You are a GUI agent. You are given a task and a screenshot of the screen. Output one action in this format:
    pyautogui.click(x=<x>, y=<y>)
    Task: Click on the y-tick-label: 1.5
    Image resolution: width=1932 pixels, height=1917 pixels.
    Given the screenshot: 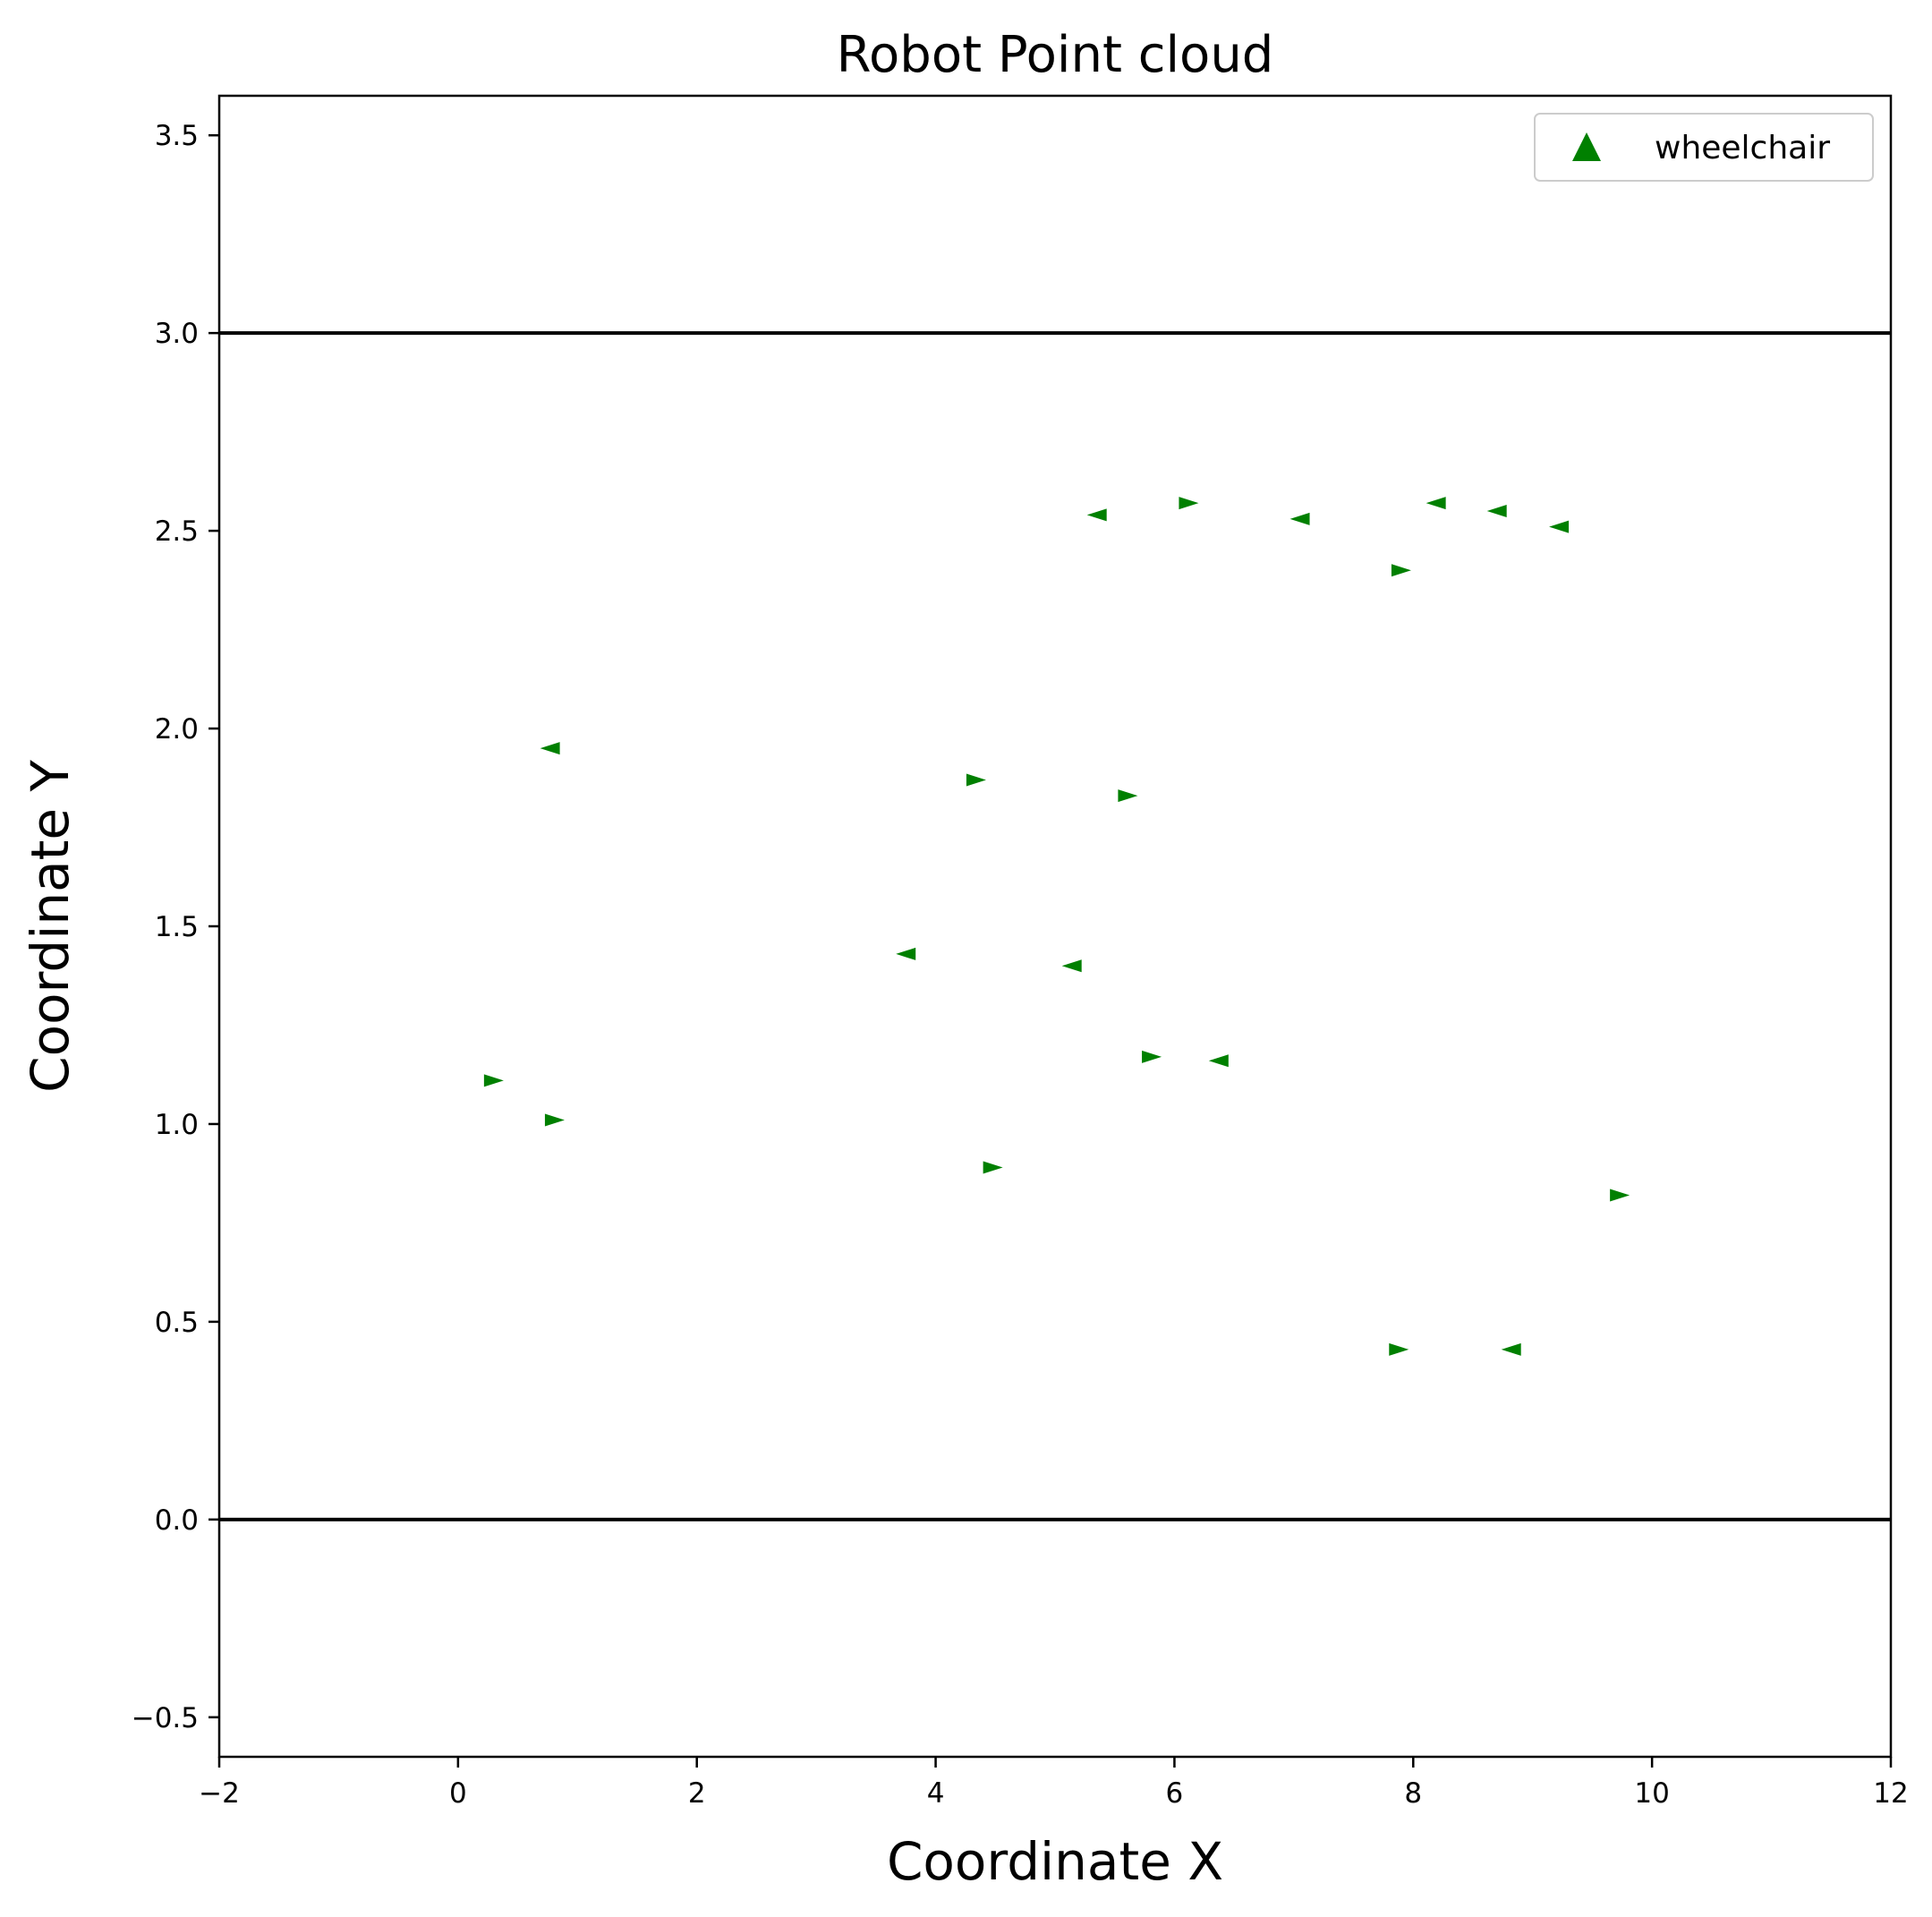 What is the action you would take?
    pyautogui.click(x=177, y=927)
    